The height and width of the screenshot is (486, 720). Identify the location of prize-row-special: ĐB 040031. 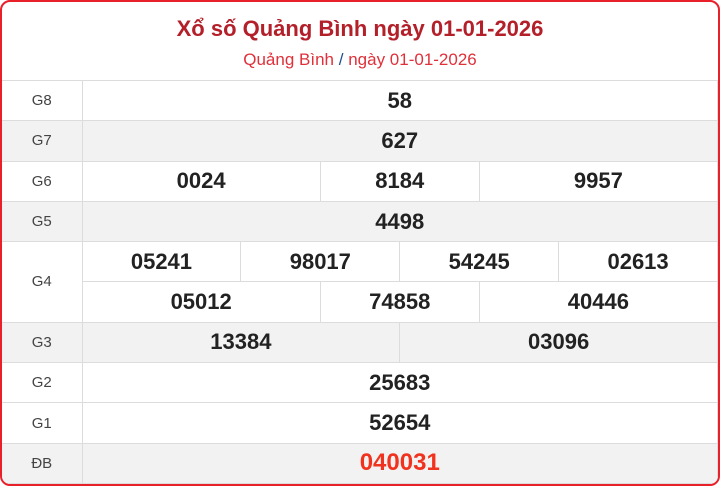
(360, 463).